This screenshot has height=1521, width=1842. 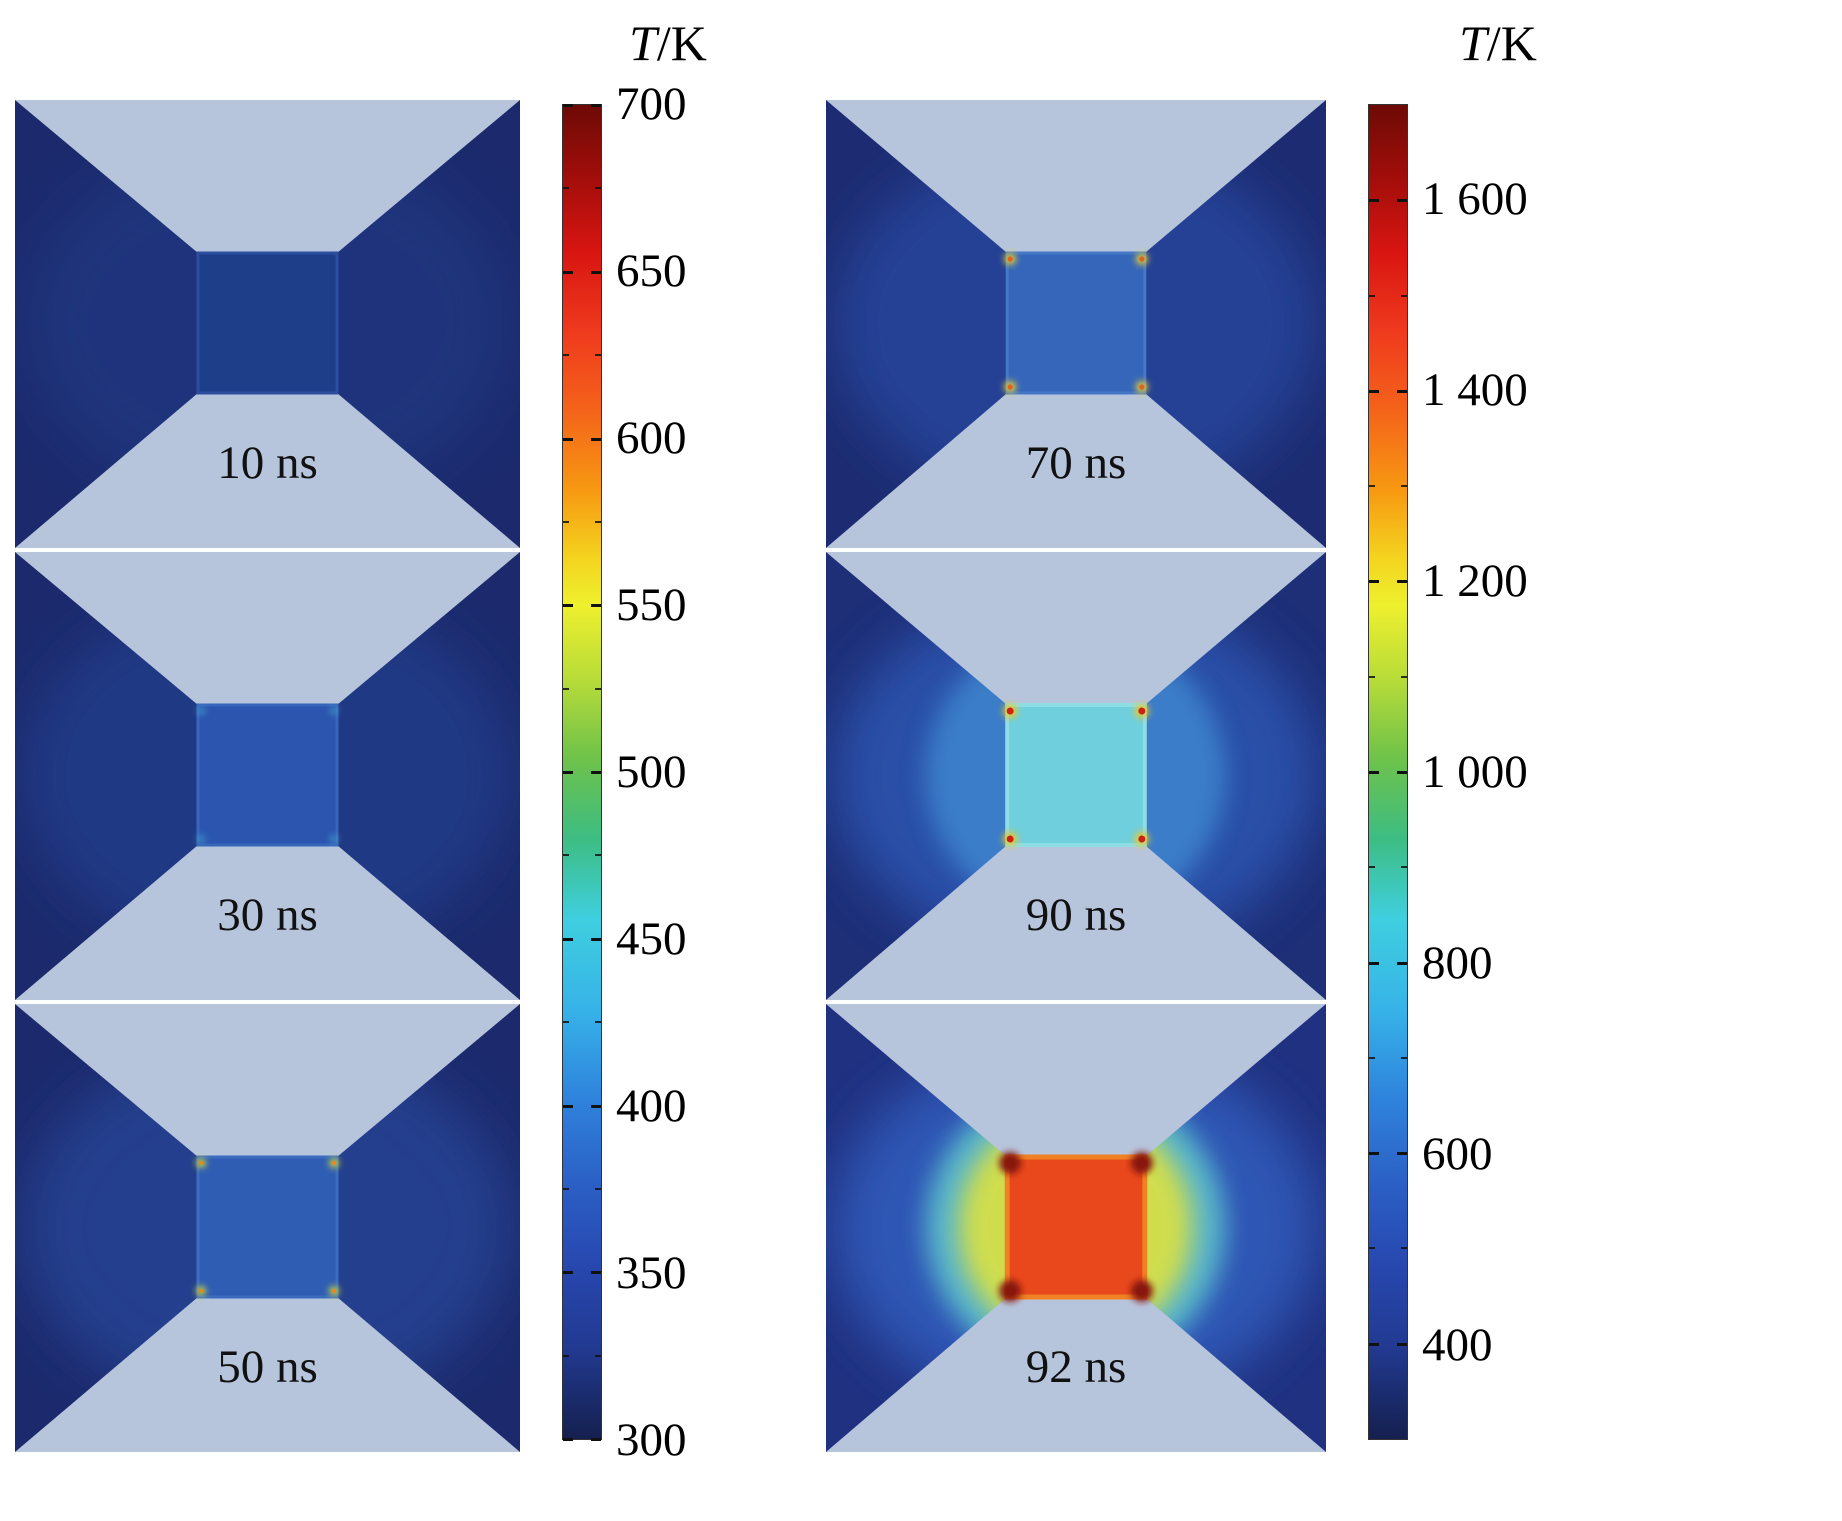 What do you see at coordinates (651, 271) in the screenshot?
I see `colorbar-tick-label: 650` at bounding box center [651, 271].